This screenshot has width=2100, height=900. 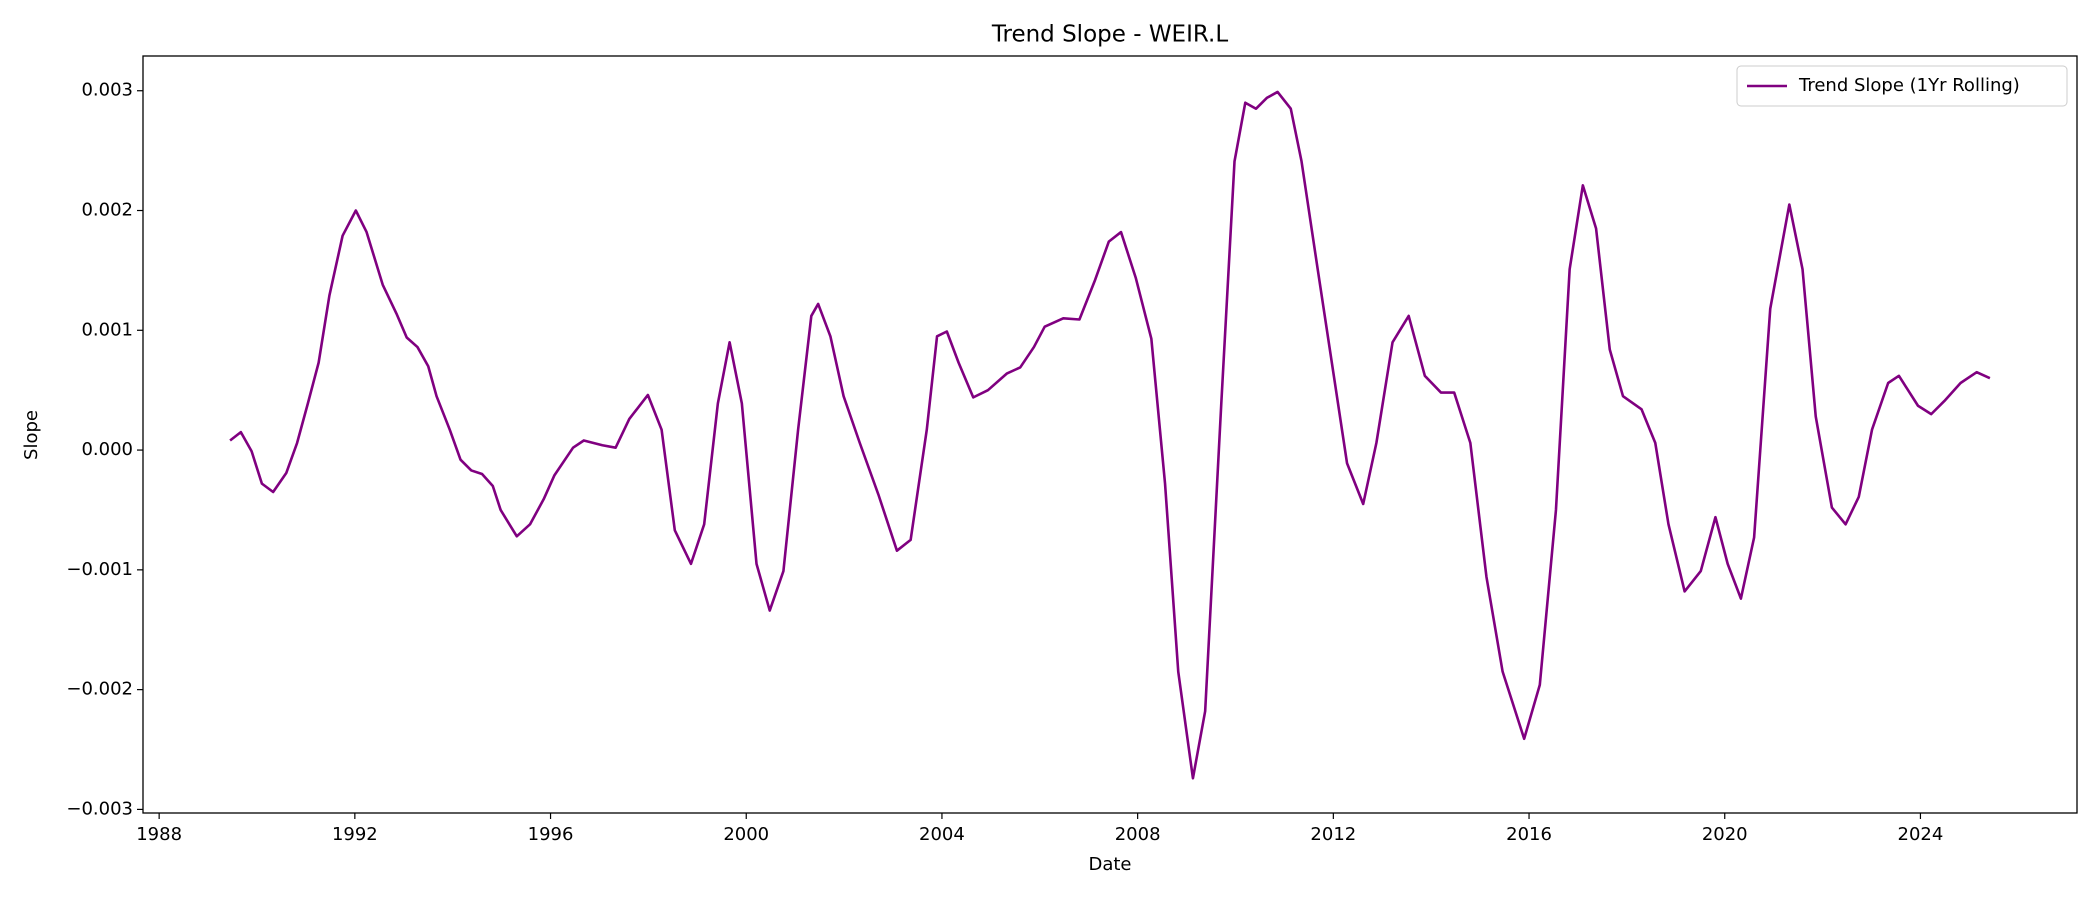 I want to click on x-tick-label: 2024, so click(x=1921, y=834).